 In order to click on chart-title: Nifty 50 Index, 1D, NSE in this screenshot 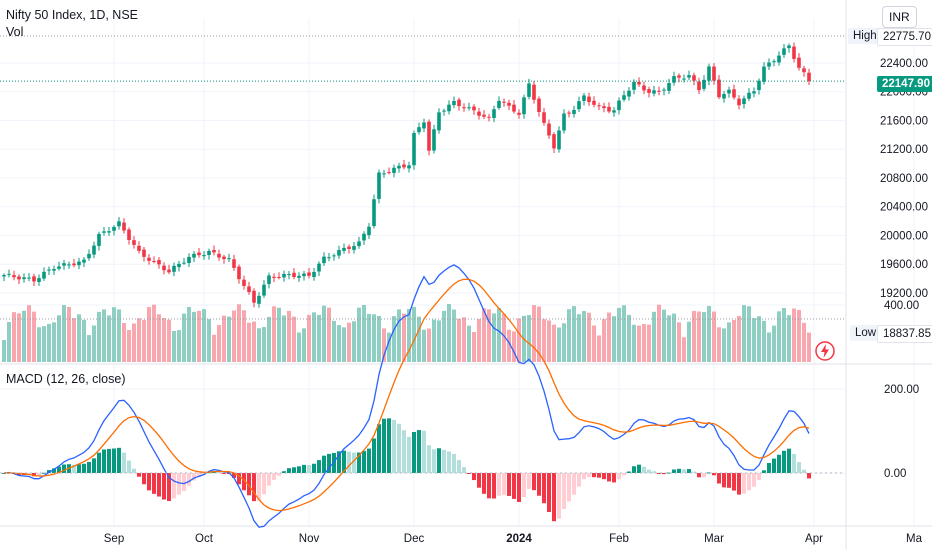, I will do `click(72, 15)`.